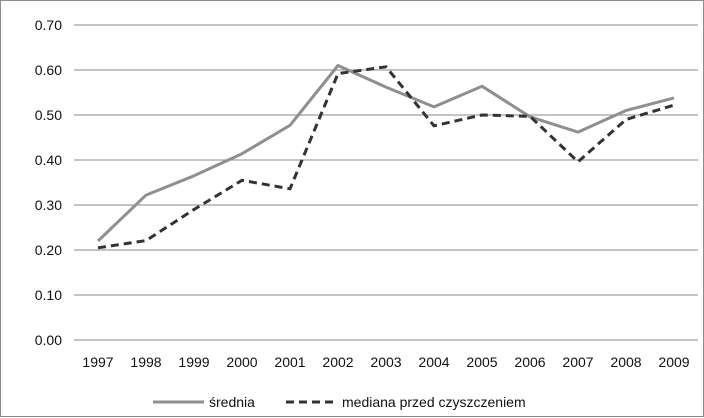 The image size is (704, 418). Describe the element at coordinates (48, 115) in the screenshot. I see `y-tick-label: 0.50` at that location.